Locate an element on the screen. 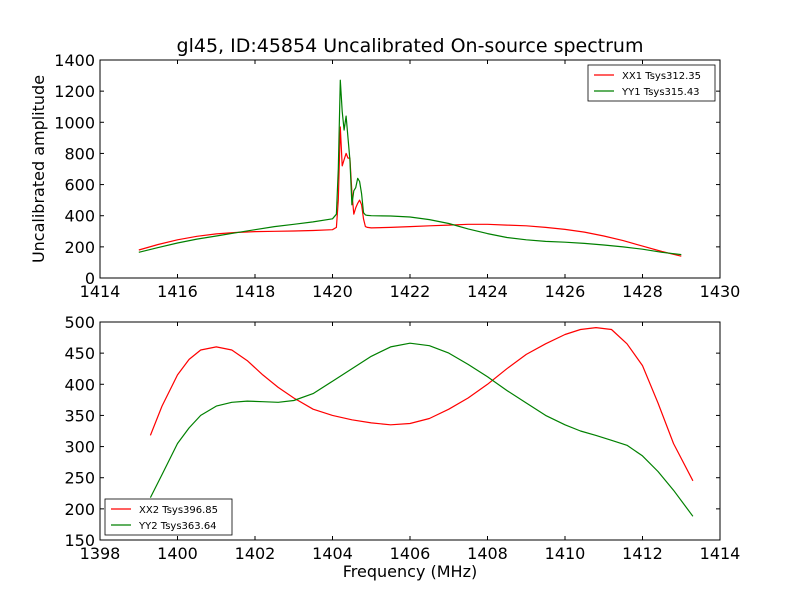  x-tick-label: 1416 is located at coordinates (177, 291).